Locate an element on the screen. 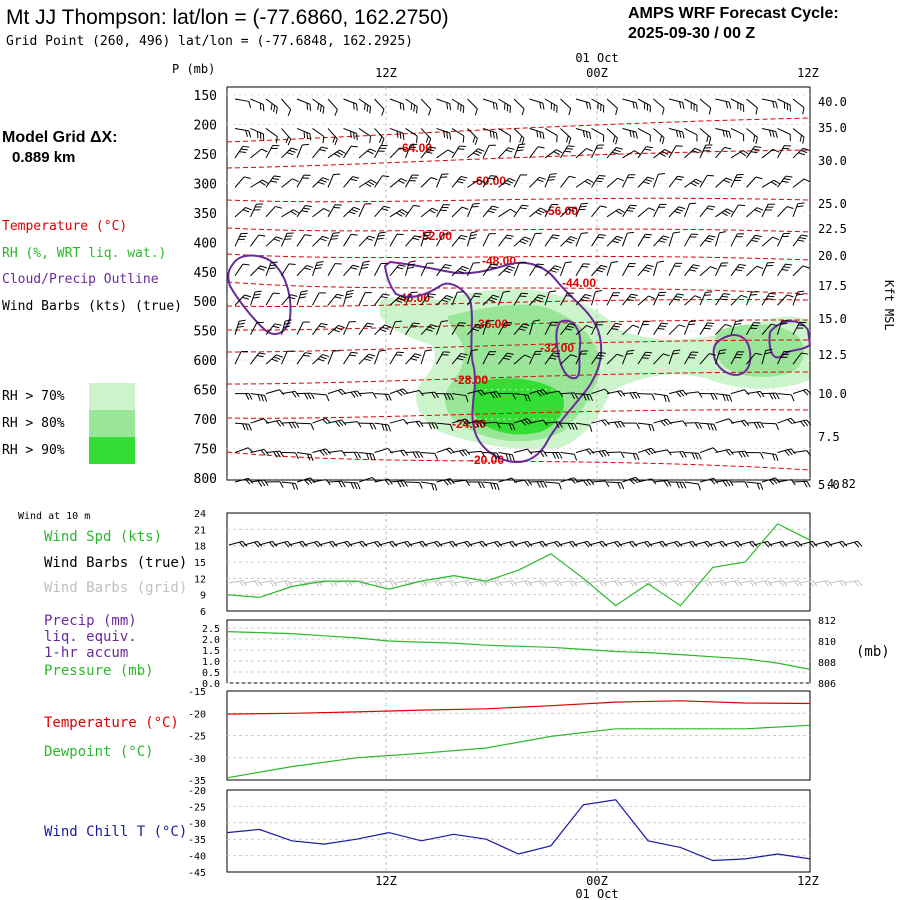 The width and height of the screenshot is (900, 900). precip-ytick-label: 1.5 is located at coordinates (211, 651).